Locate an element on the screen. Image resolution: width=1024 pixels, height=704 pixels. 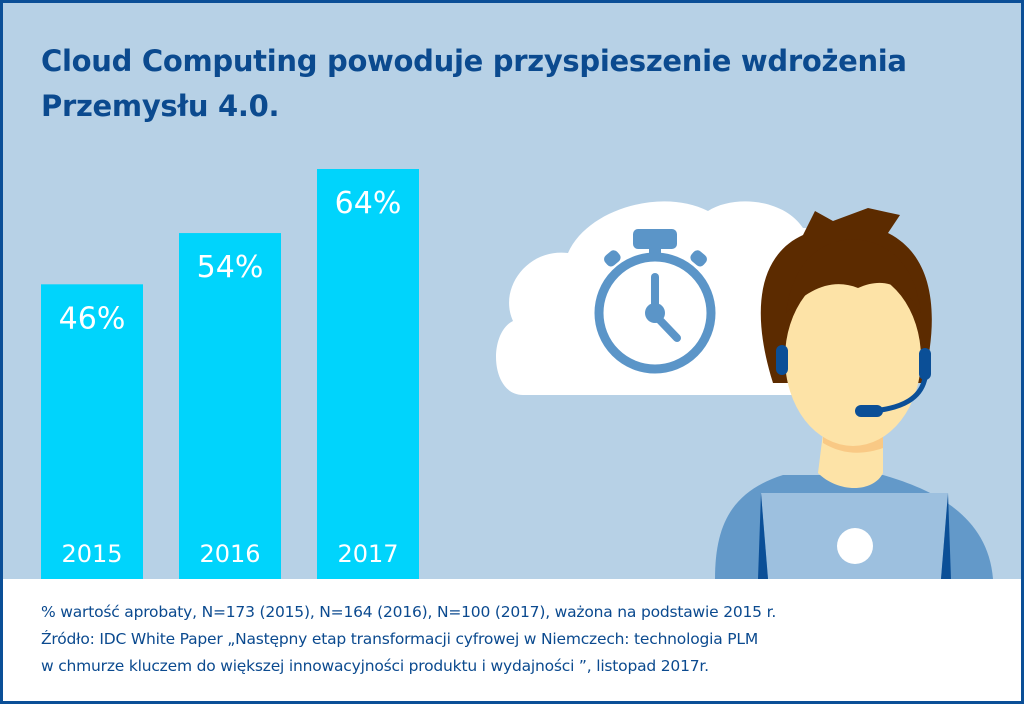
cloud-icon is located at coordinates (671, 298).